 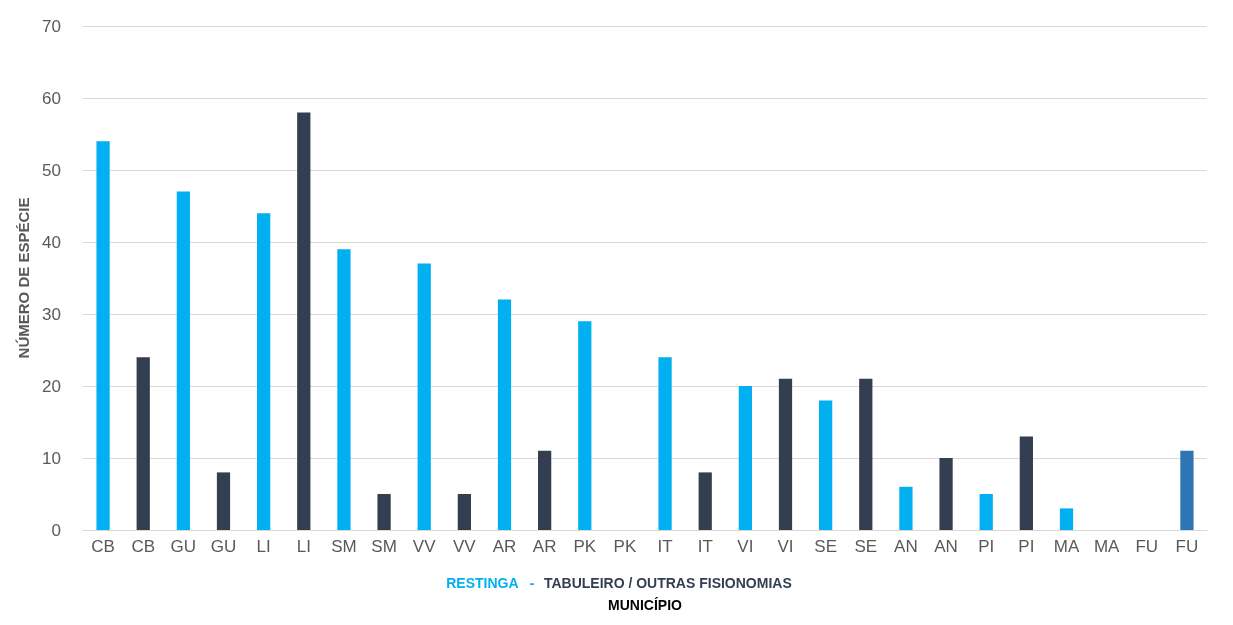 I want to click on y-tick-label: 40, so click(x=51, y=242).